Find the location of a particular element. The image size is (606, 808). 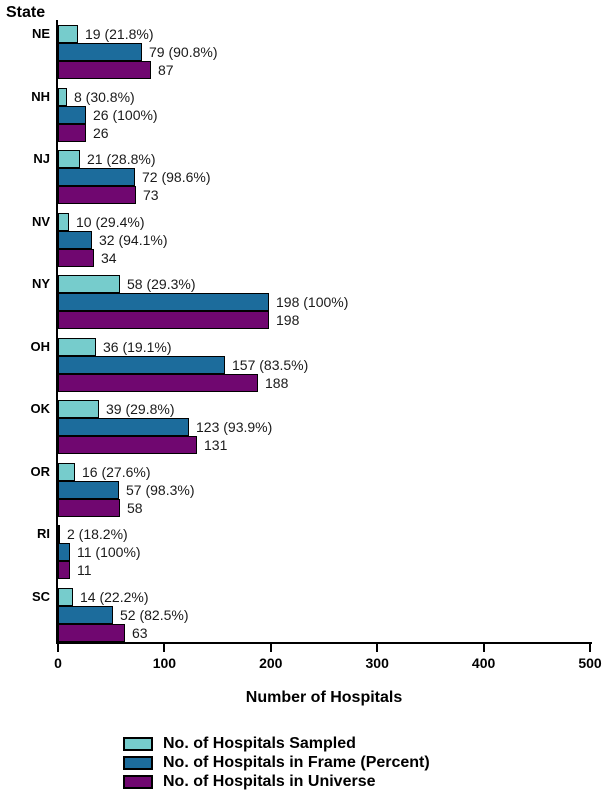

bar-row: 36 (19.1%) is located at coordinates (324, 346).